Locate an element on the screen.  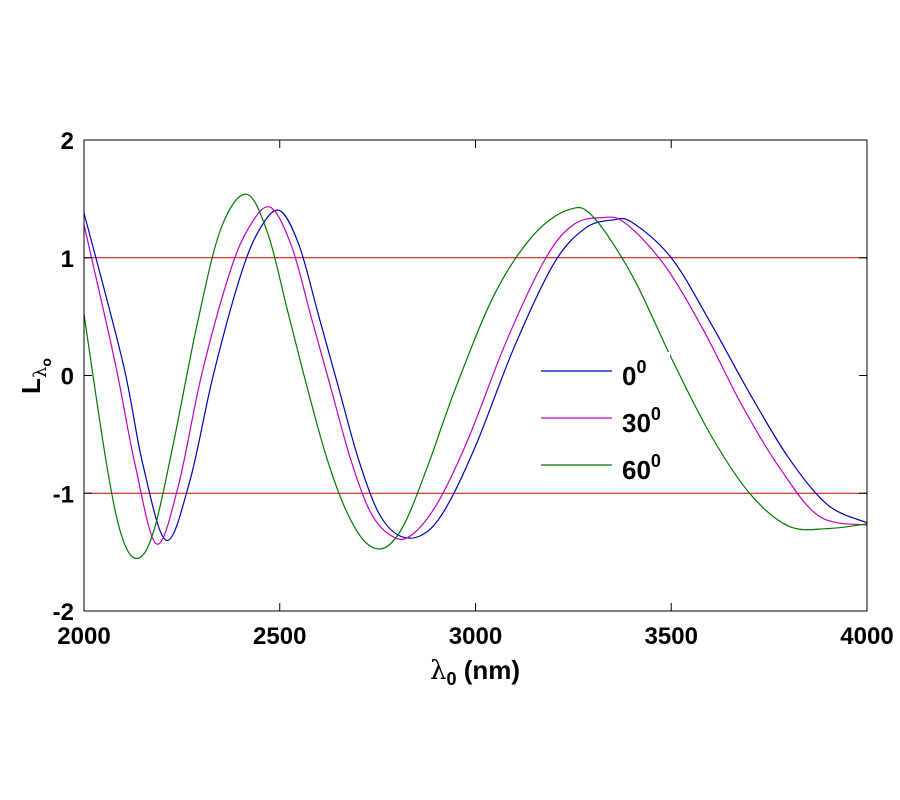
legend-label-2: 300 is located at coordinates (641, 421).